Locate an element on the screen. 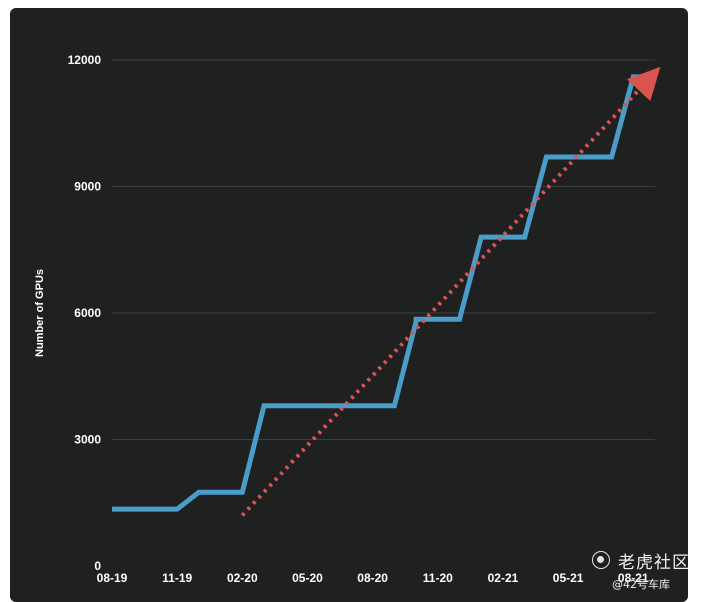  watermark-handle: @42号车库 is located at coordinates (641, 584).